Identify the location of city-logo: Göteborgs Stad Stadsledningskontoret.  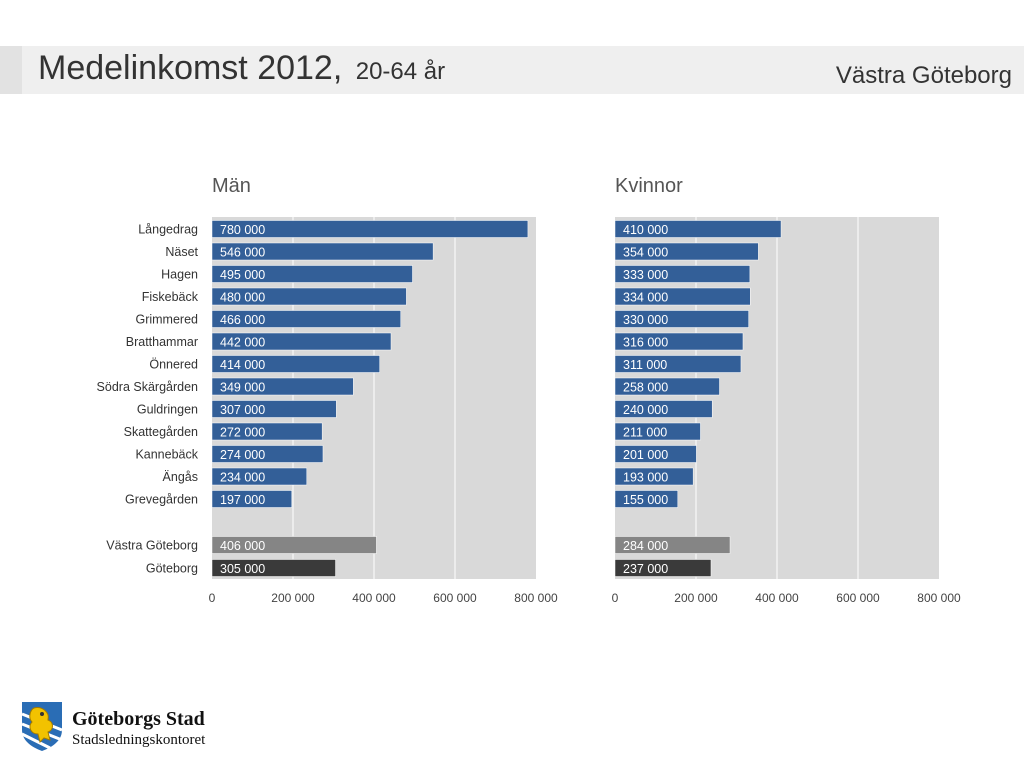
(140, 728).